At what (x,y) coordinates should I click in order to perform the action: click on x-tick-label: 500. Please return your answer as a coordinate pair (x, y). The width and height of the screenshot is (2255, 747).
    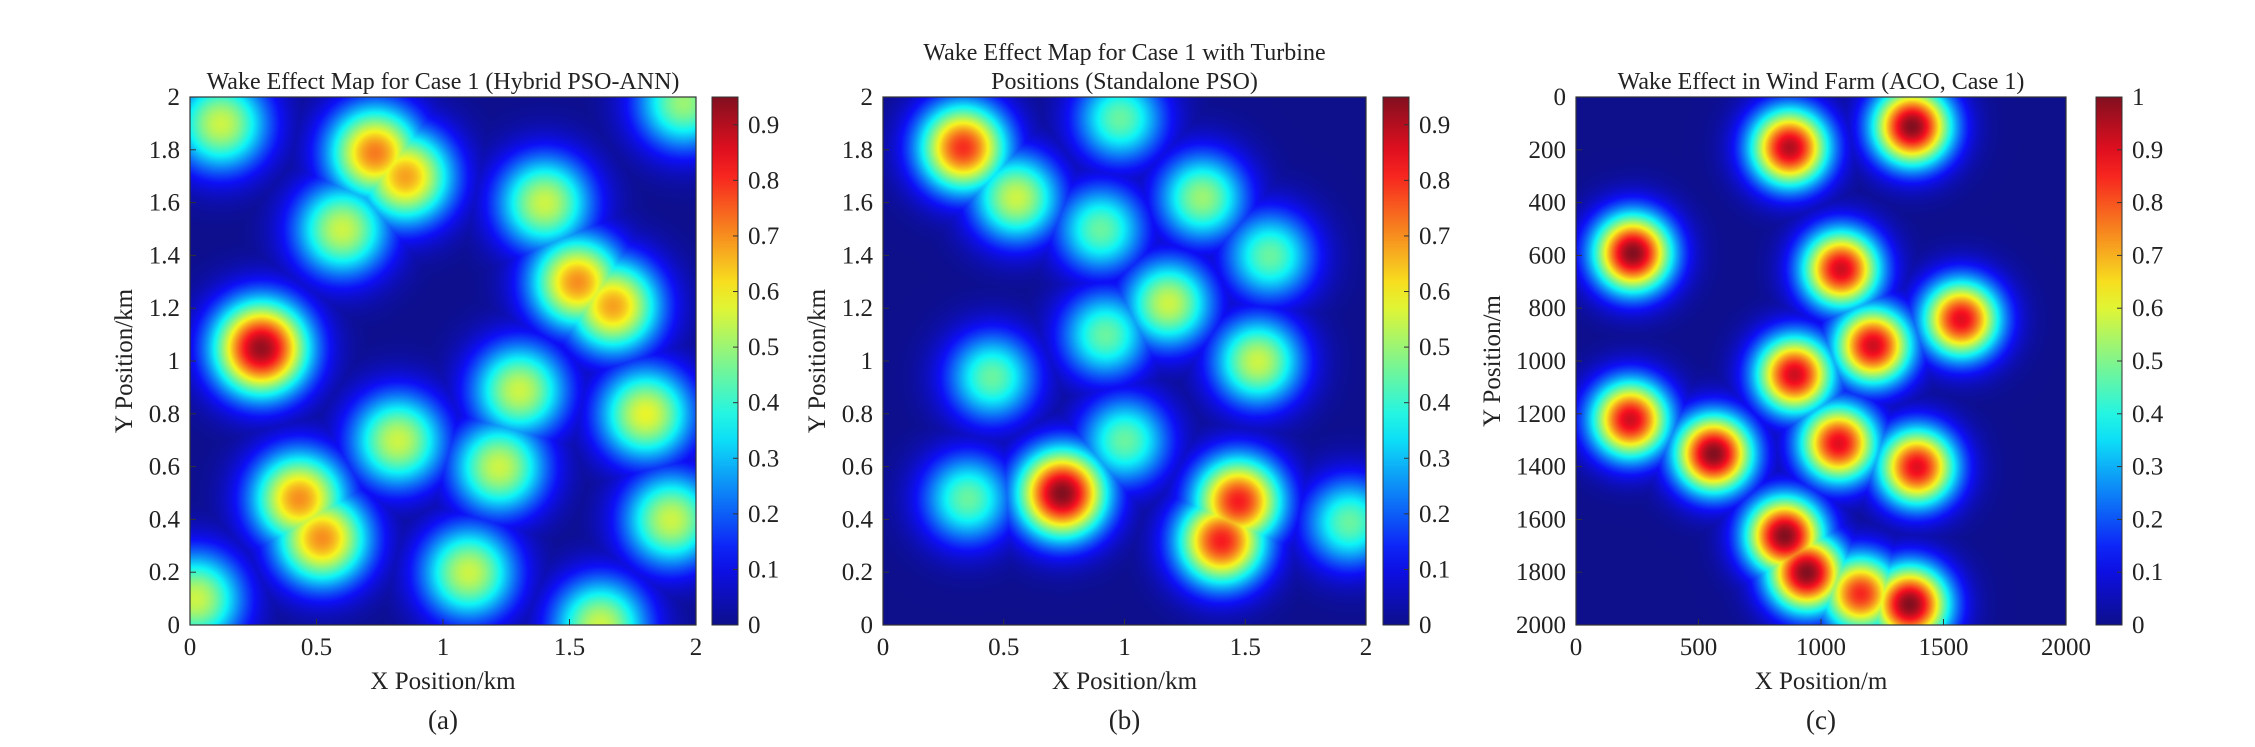
    Looking at the image, I should click on (1699, 647).